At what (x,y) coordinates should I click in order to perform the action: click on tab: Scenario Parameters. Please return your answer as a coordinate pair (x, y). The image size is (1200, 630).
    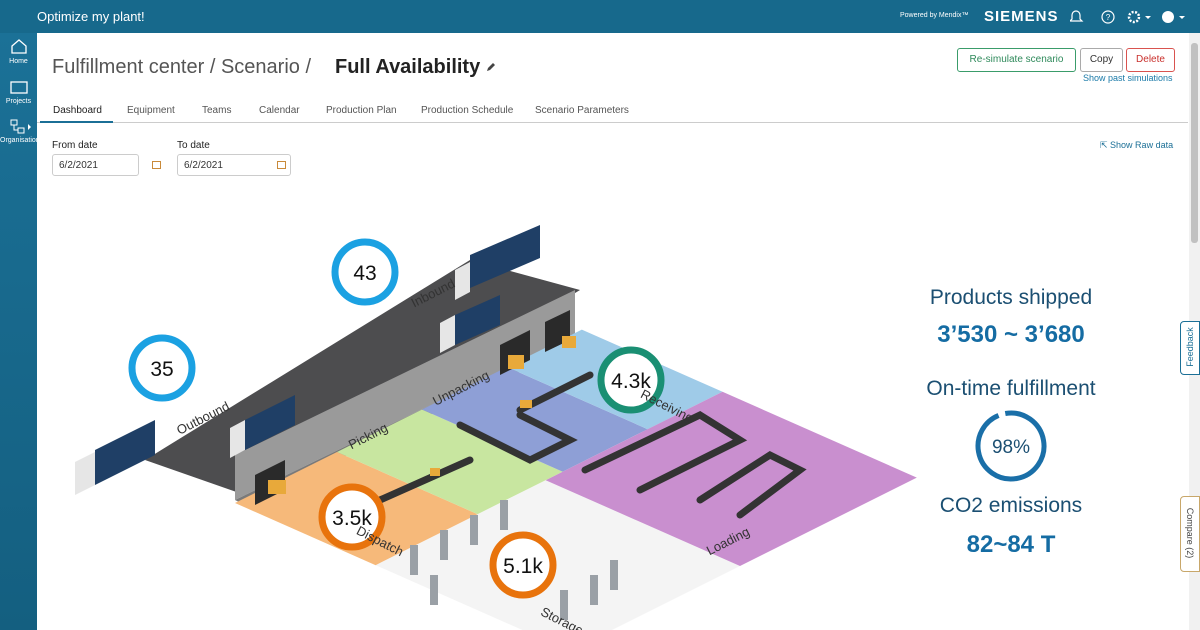
    Looking at the image, I should click on (582, 110).